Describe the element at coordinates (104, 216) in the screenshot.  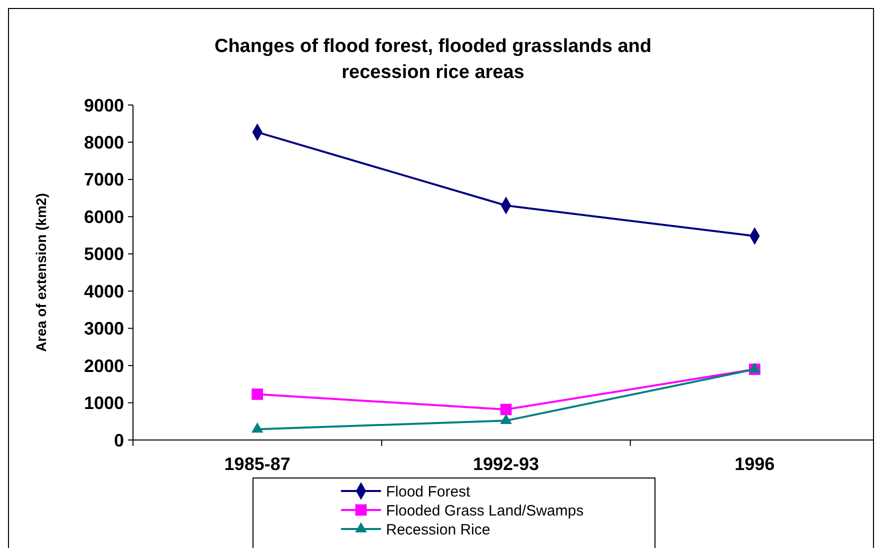
I see `y-tick-label: 6000` at that location.